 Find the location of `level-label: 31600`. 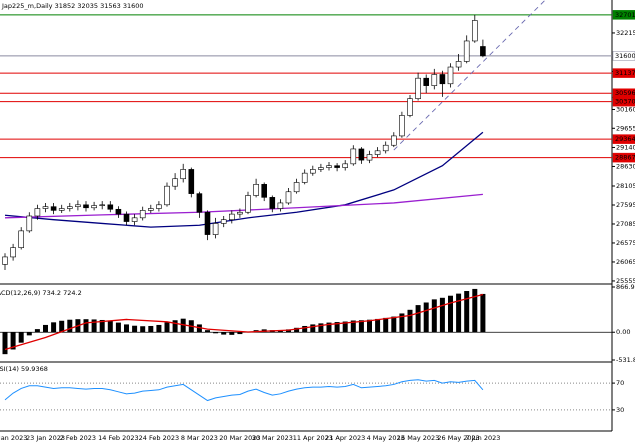

level-label: 31600 is located at coordinates (625, 56).